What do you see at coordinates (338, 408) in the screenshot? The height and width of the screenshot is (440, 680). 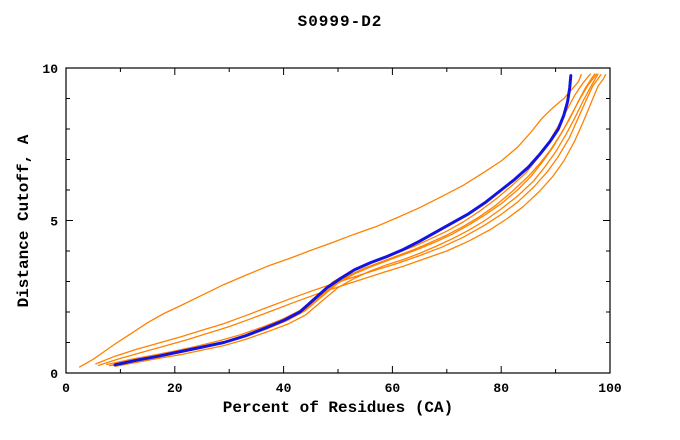 I see `x-axis-label: Percent of Residues (CA)` at bounding box center [338, 408].